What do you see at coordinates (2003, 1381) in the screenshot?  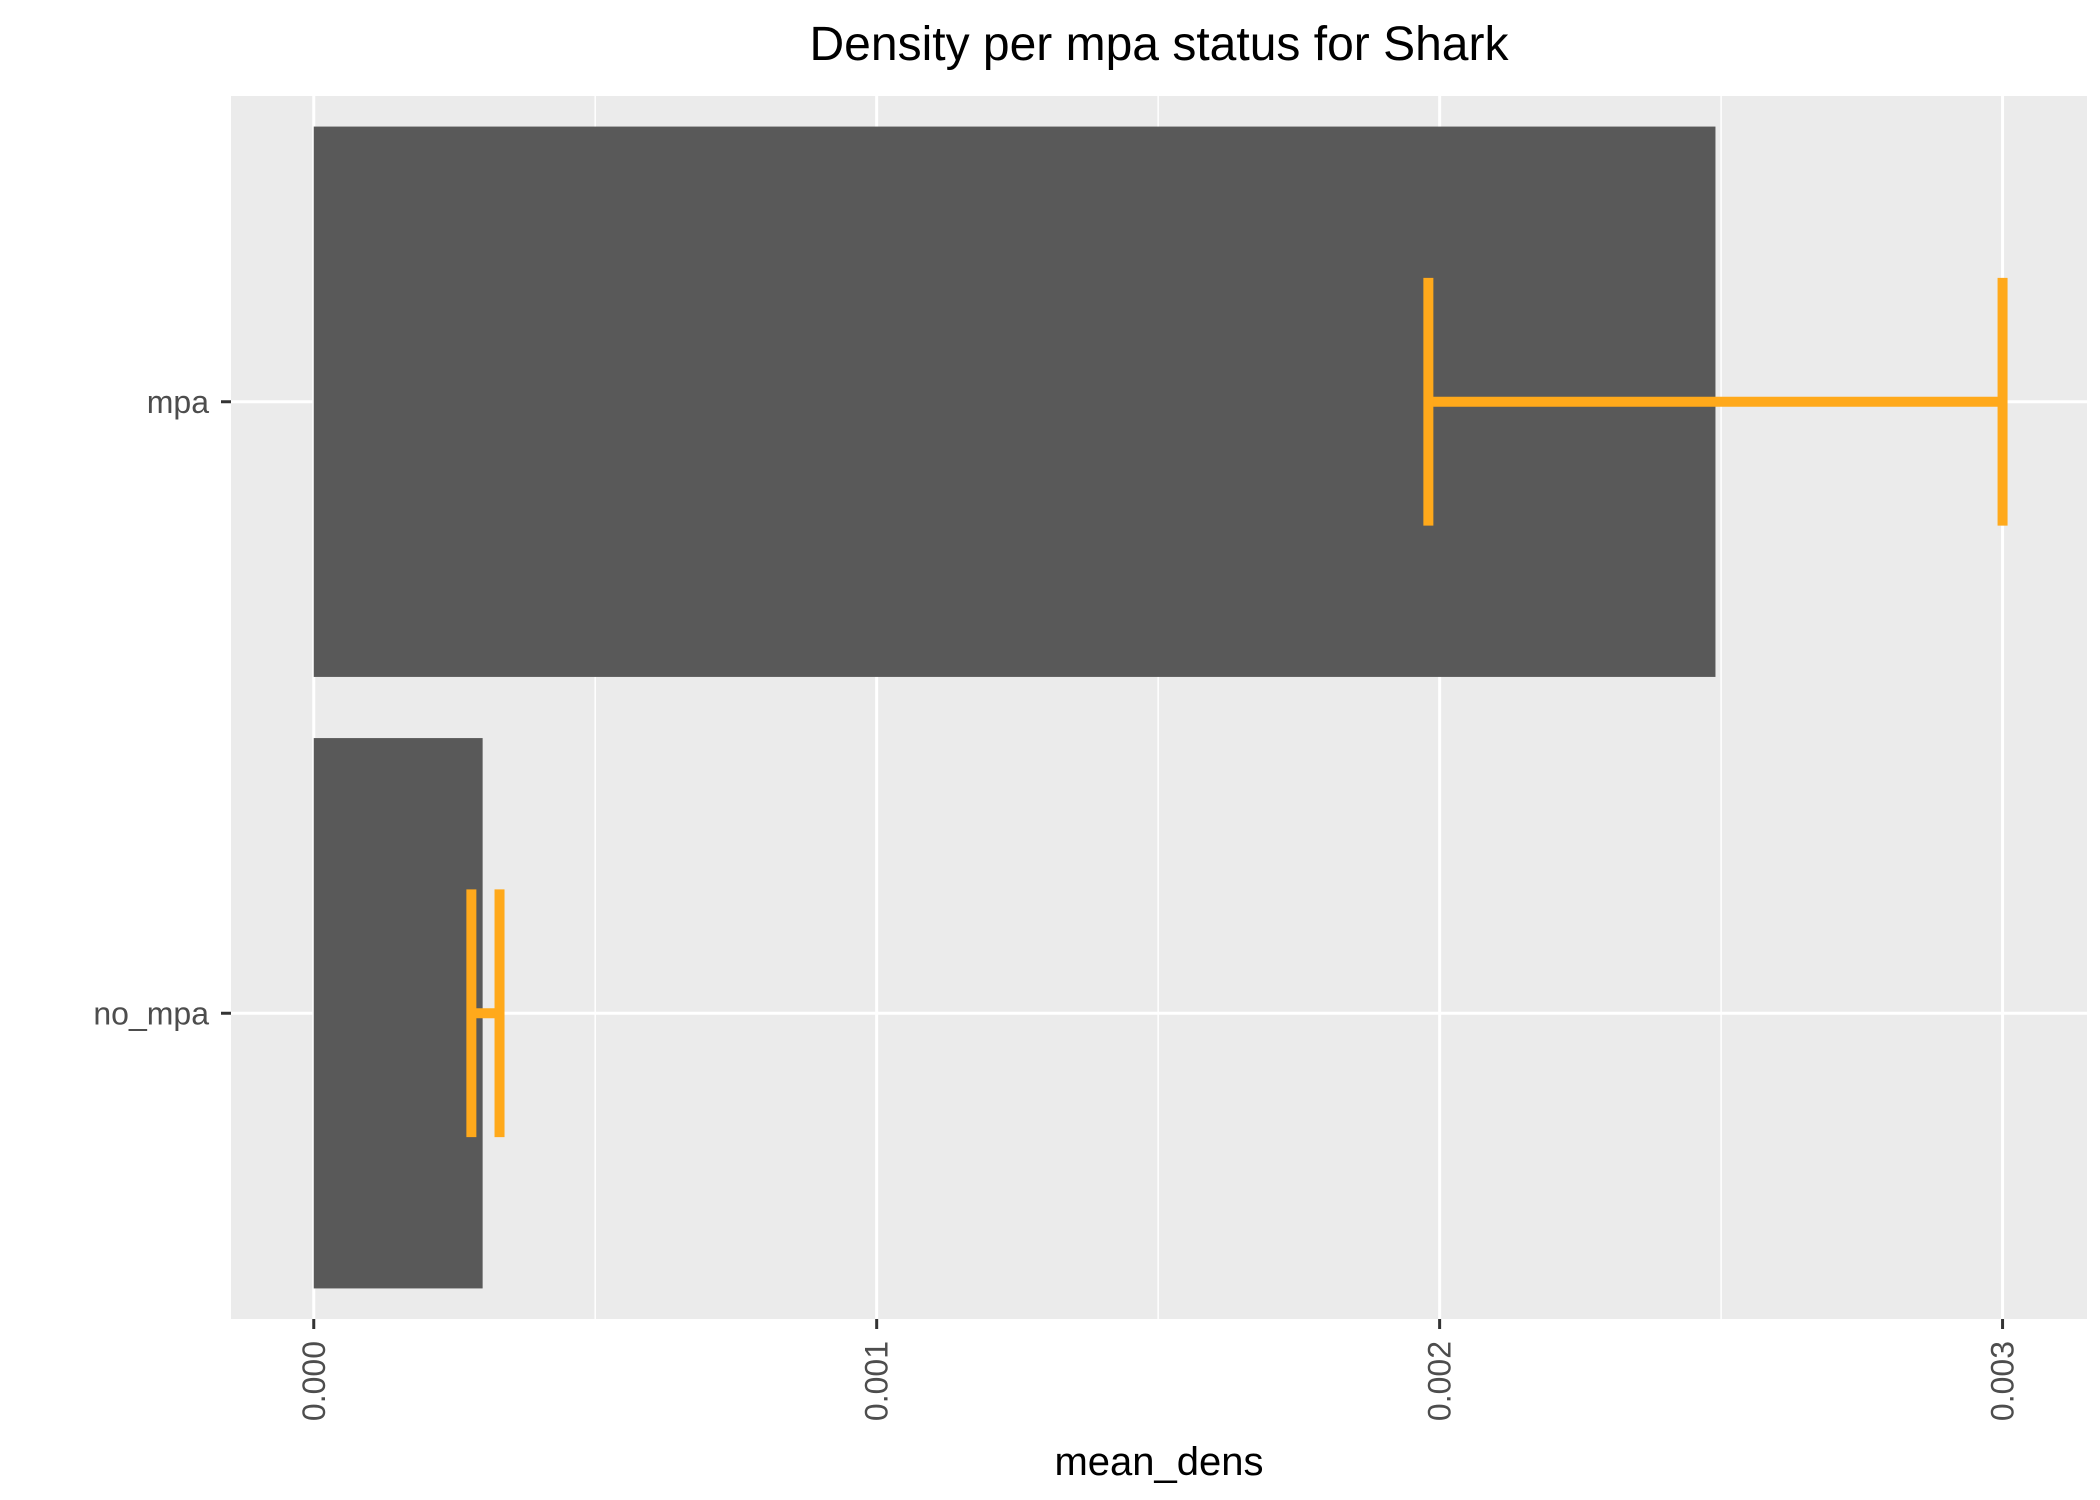 I see `x-tick-label: 0.003` at bounding box center [2003, 1381].